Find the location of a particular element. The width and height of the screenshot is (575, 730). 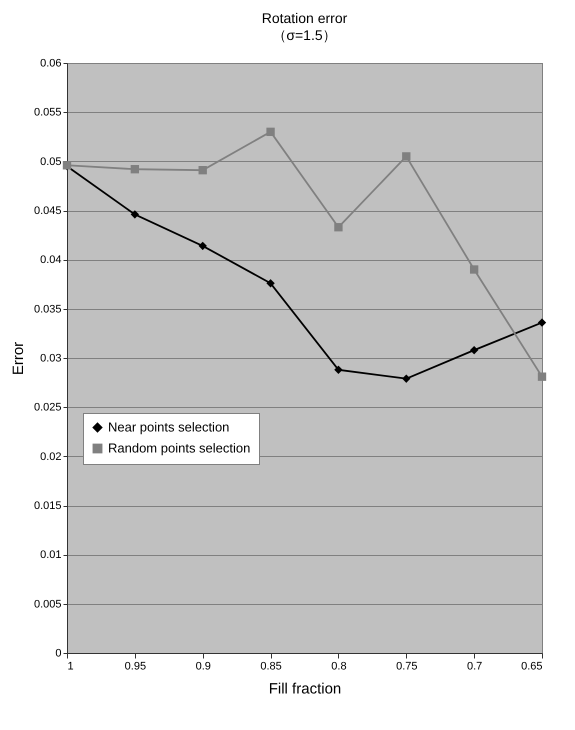

x-tick-label: 0.95 is located at coordinates (135, 666).